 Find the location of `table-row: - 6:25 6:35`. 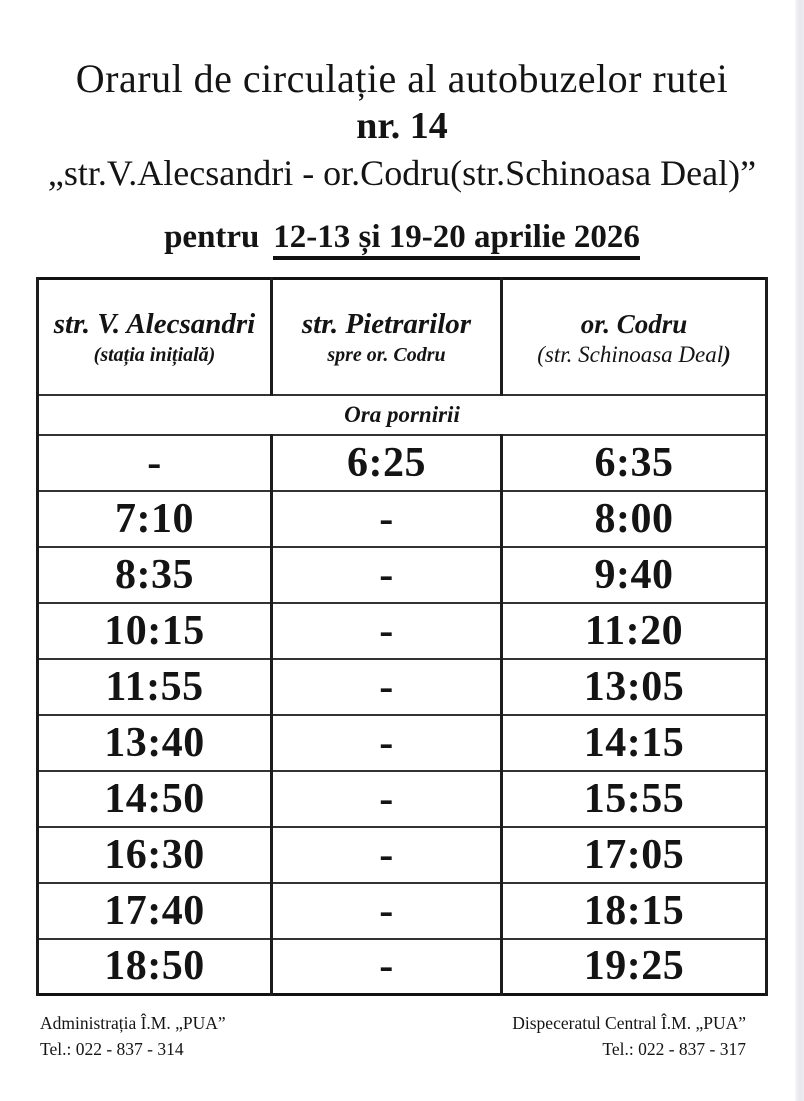

table-row: - 6:25 6:35 is located at coordinates (402, 462).